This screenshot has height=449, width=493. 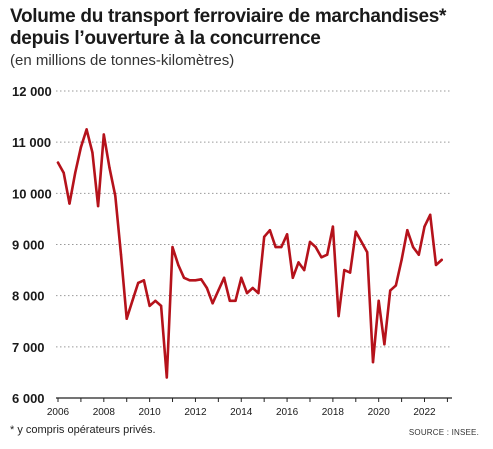 I want to click on y-tick-label: 12 000, so click(x=32, y=91).